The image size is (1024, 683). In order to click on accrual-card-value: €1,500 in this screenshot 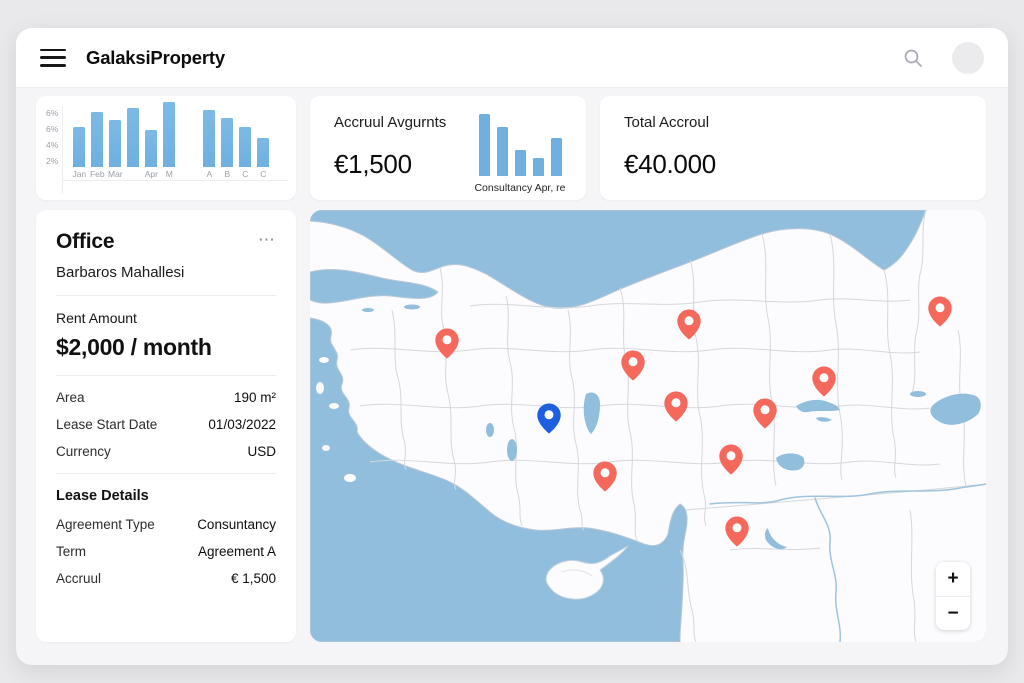, I will do `click(373, 164)`.